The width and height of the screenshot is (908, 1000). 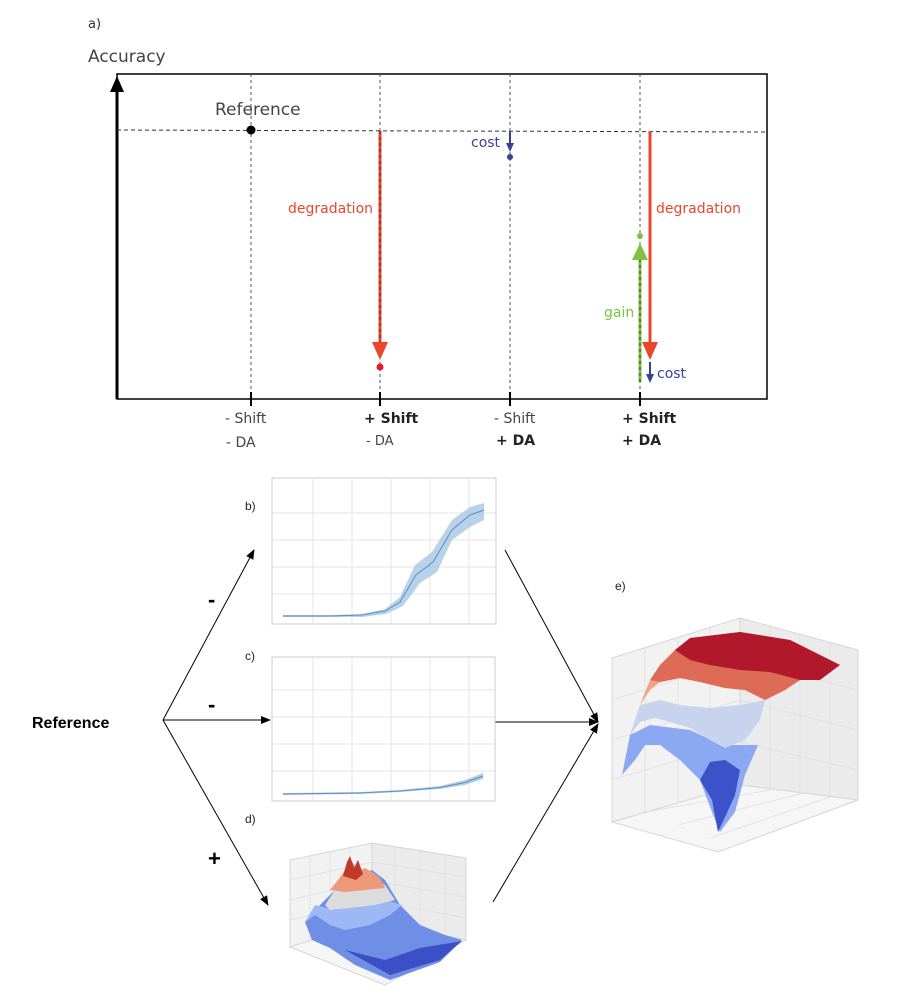 What do you see at coordinates (127, 57) in the screenshot?
I see `y-axis-label: Accuracy` at bounding box center [127, 57].